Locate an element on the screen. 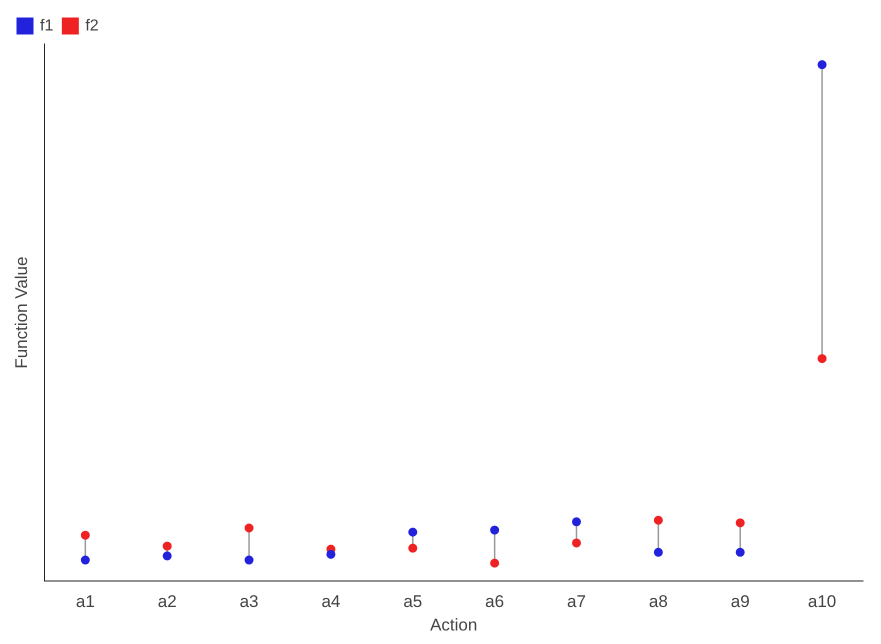  x-tick-label: a2 is located at coordinates (167, 602).